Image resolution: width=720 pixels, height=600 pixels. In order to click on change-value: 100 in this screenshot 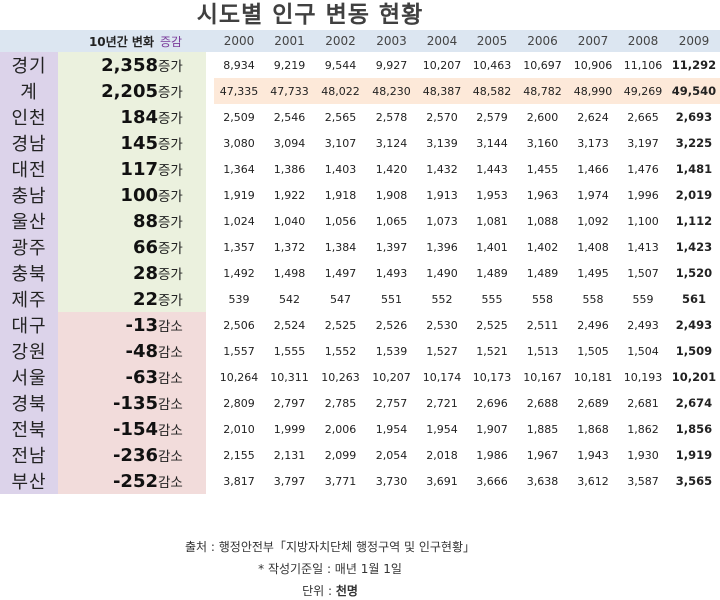, I will do `click(108, 195)`.